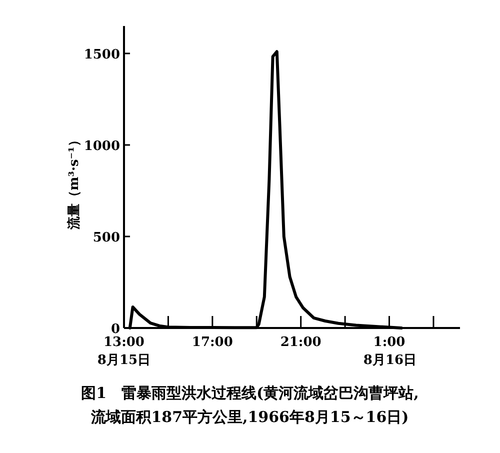  I want to click on y-tick-label: 1500, so click(102, 54).